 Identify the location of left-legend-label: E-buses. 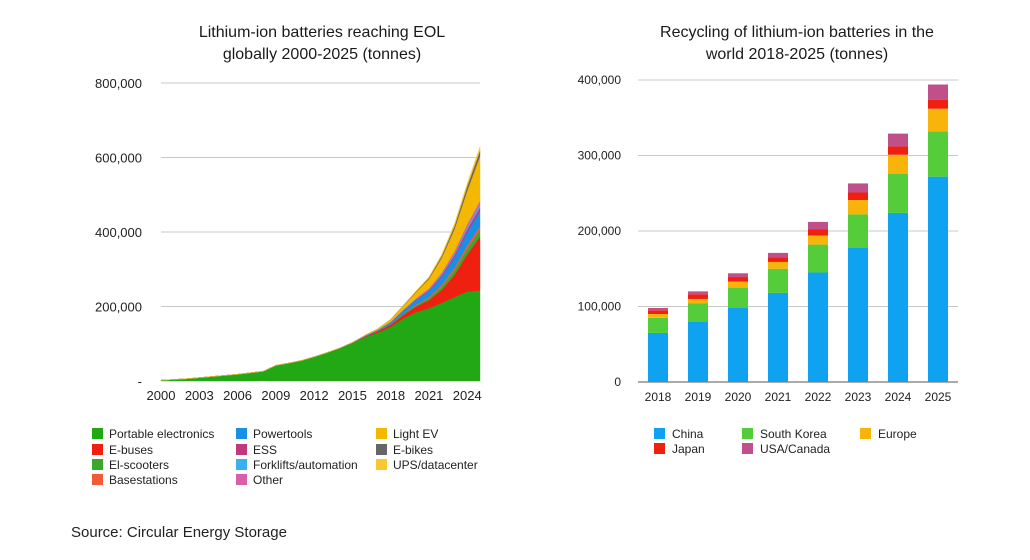
(131, 450).